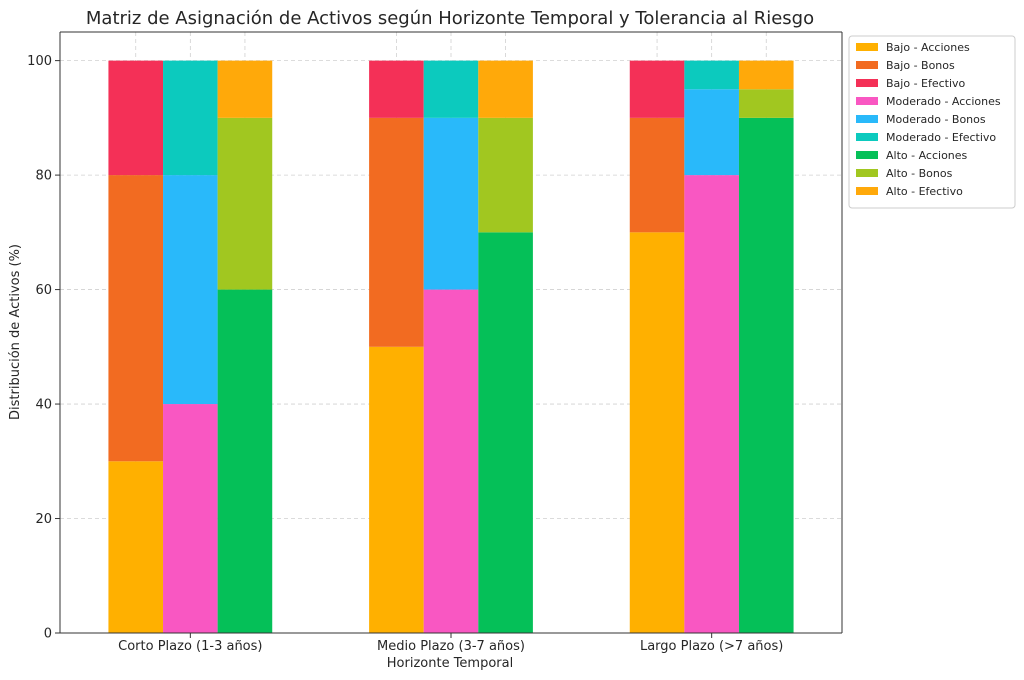  Describe the element at coordinates (39, 61) in the screenshot. I see `y-tick-label: 100` at that location.